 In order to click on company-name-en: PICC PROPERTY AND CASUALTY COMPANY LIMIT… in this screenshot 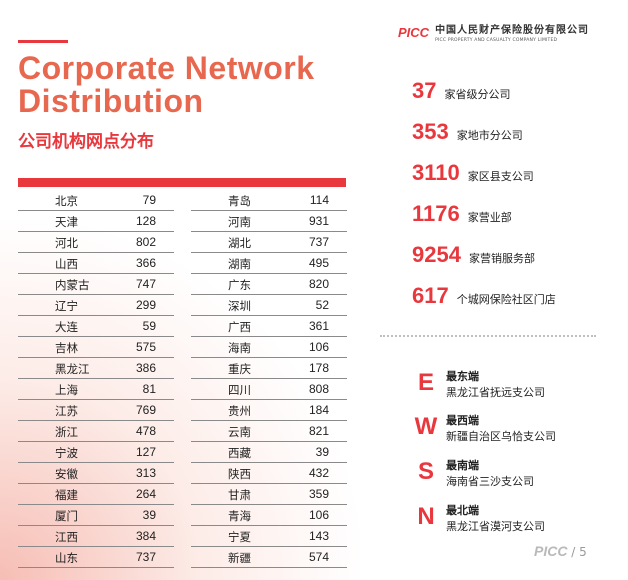, I will do `click(496, 40)`.